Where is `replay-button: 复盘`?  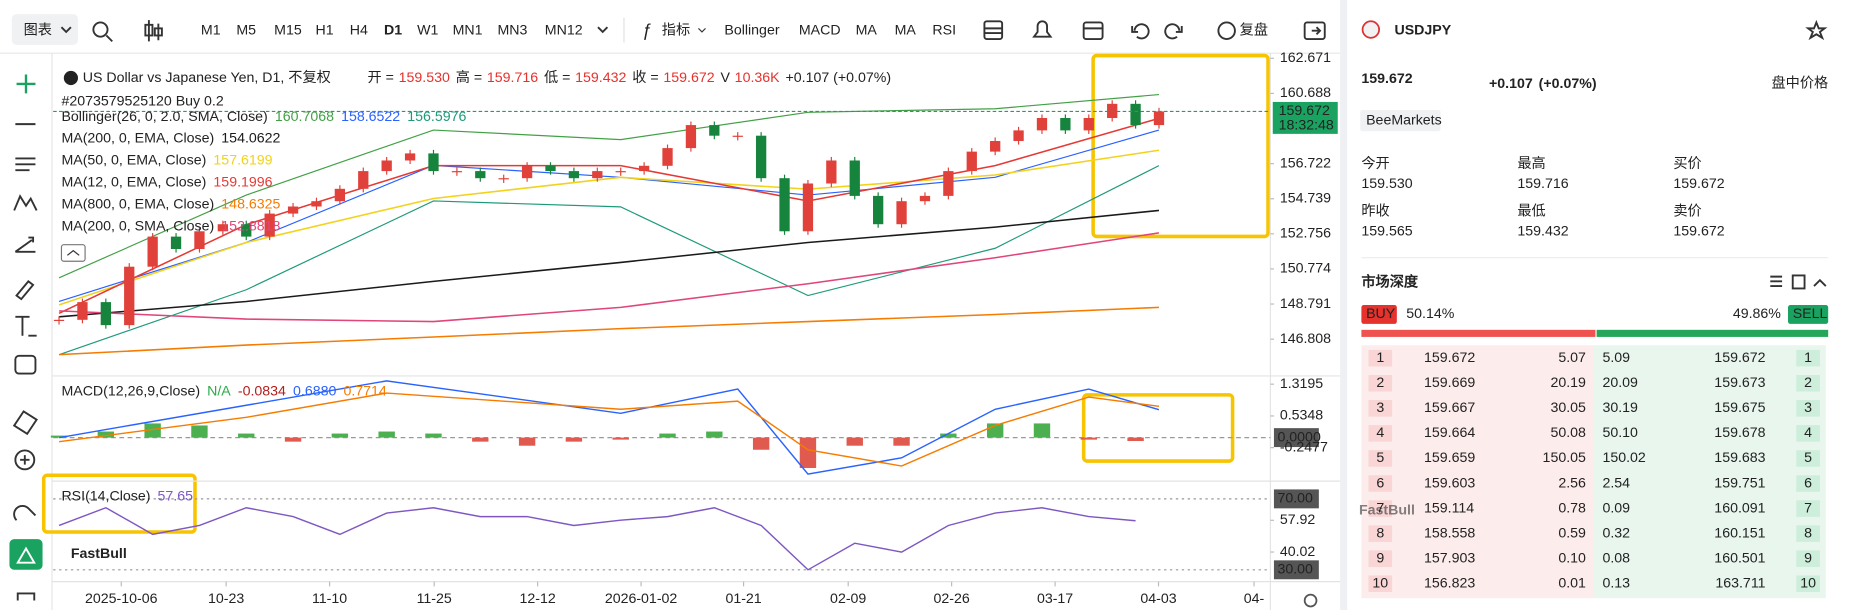 replay-button: 复盘 is located at coordinates (1254, 29).